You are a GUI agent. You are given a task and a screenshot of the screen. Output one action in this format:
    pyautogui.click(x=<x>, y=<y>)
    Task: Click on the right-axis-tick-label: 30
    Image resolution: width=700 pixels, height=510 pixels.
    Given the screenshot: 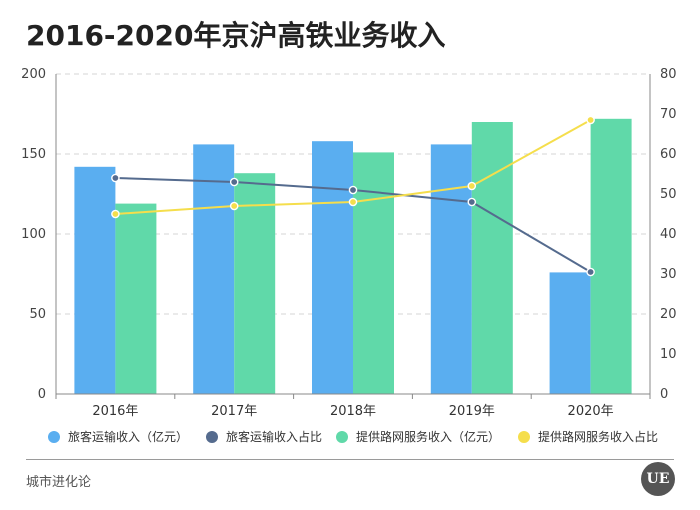 What is the action you would take?
    pyautogui.click(x=668, y=274)
    